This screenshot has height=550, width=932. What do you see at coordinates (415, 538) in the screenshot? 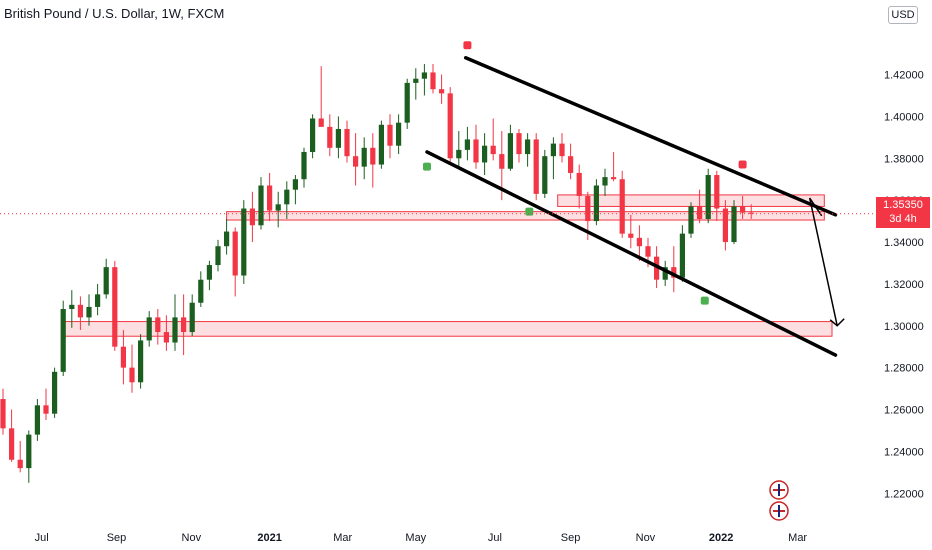
I see `x-tick-label: May` at bounding box center [415, 538].